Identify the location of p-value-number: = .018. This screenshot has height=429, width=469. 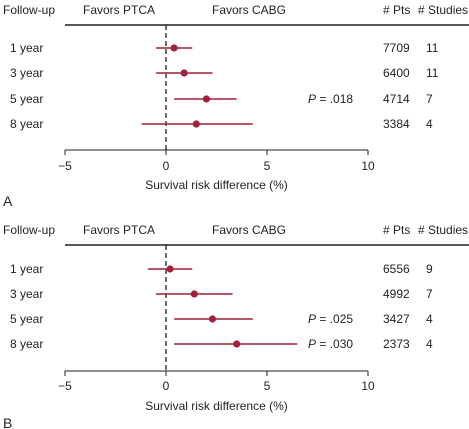
(334, 99).